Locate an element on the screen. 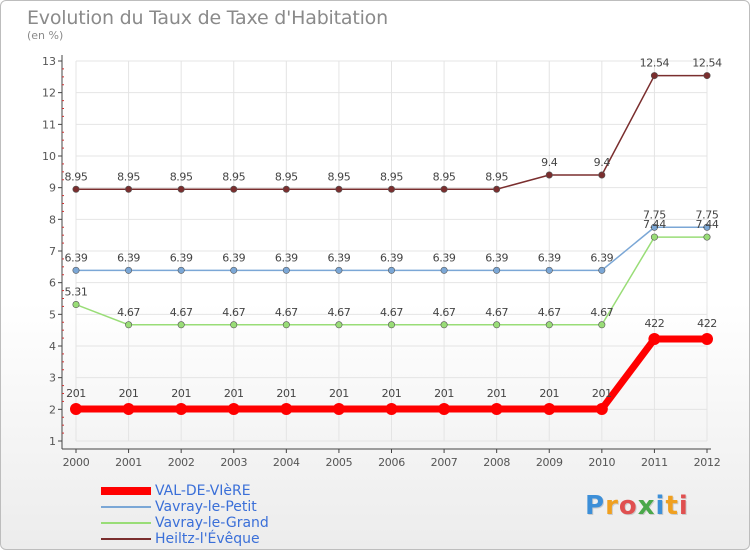 The height and width of the screenshot is (550, 750). legend-label: Vavray-le-Petit is located at coordinates (206, 507).